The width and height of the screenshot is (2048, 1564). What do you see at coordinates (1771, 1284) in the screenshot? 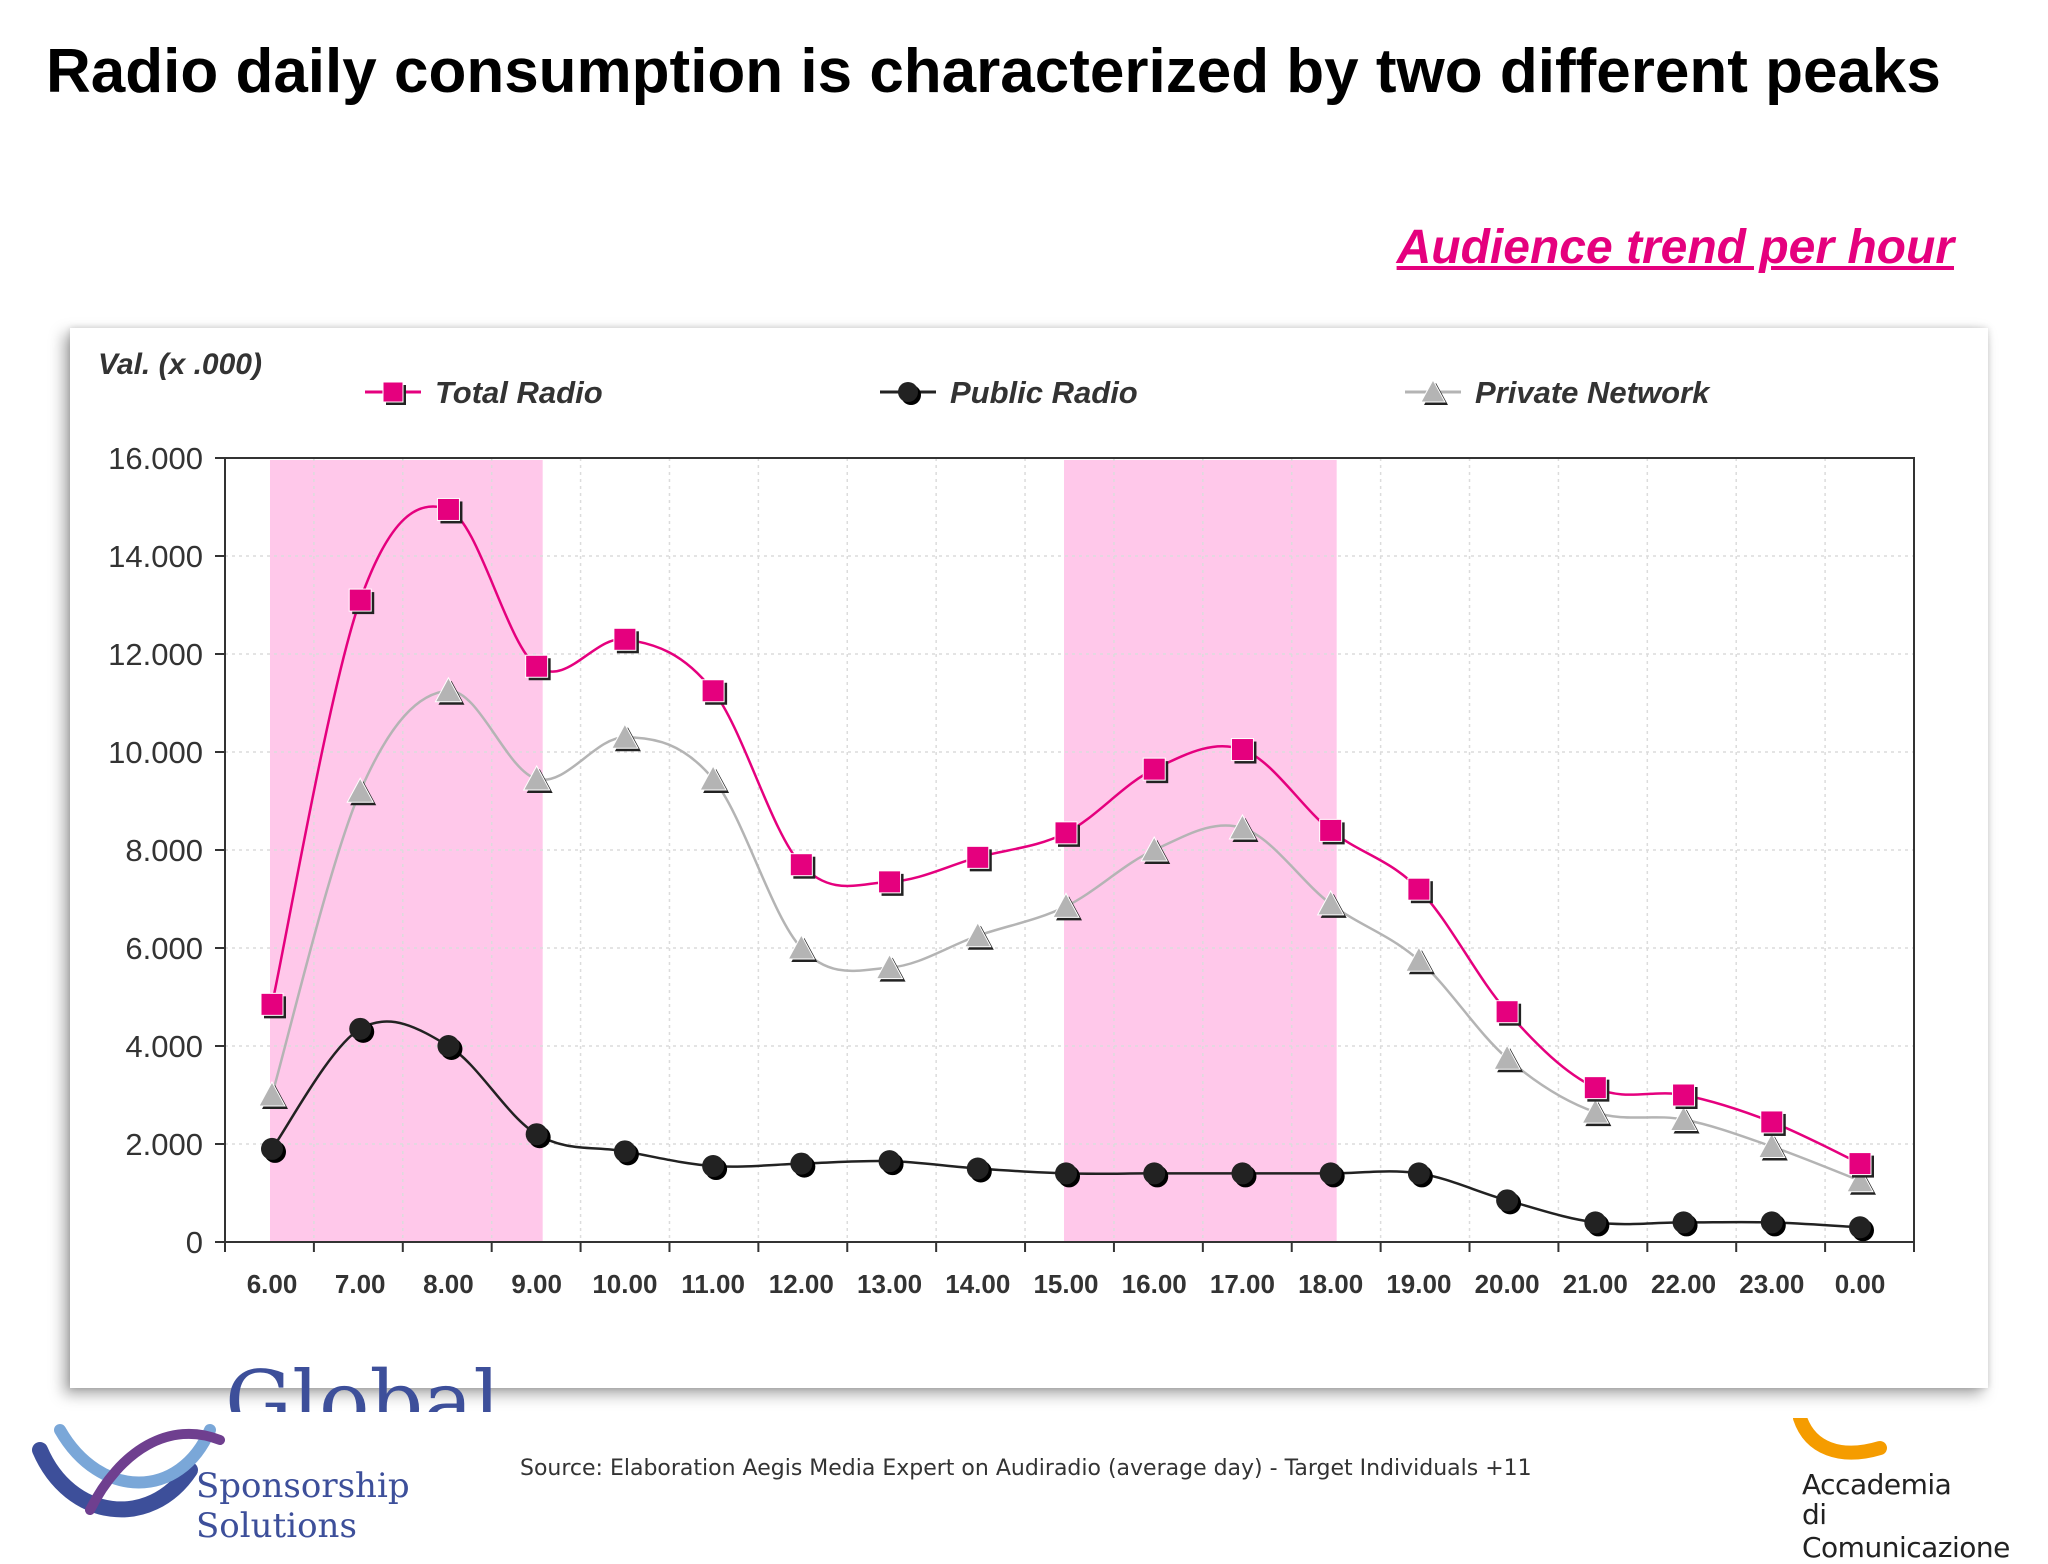
I see `x-tick-label: 23.00` at bounding box center [1771, 1284].